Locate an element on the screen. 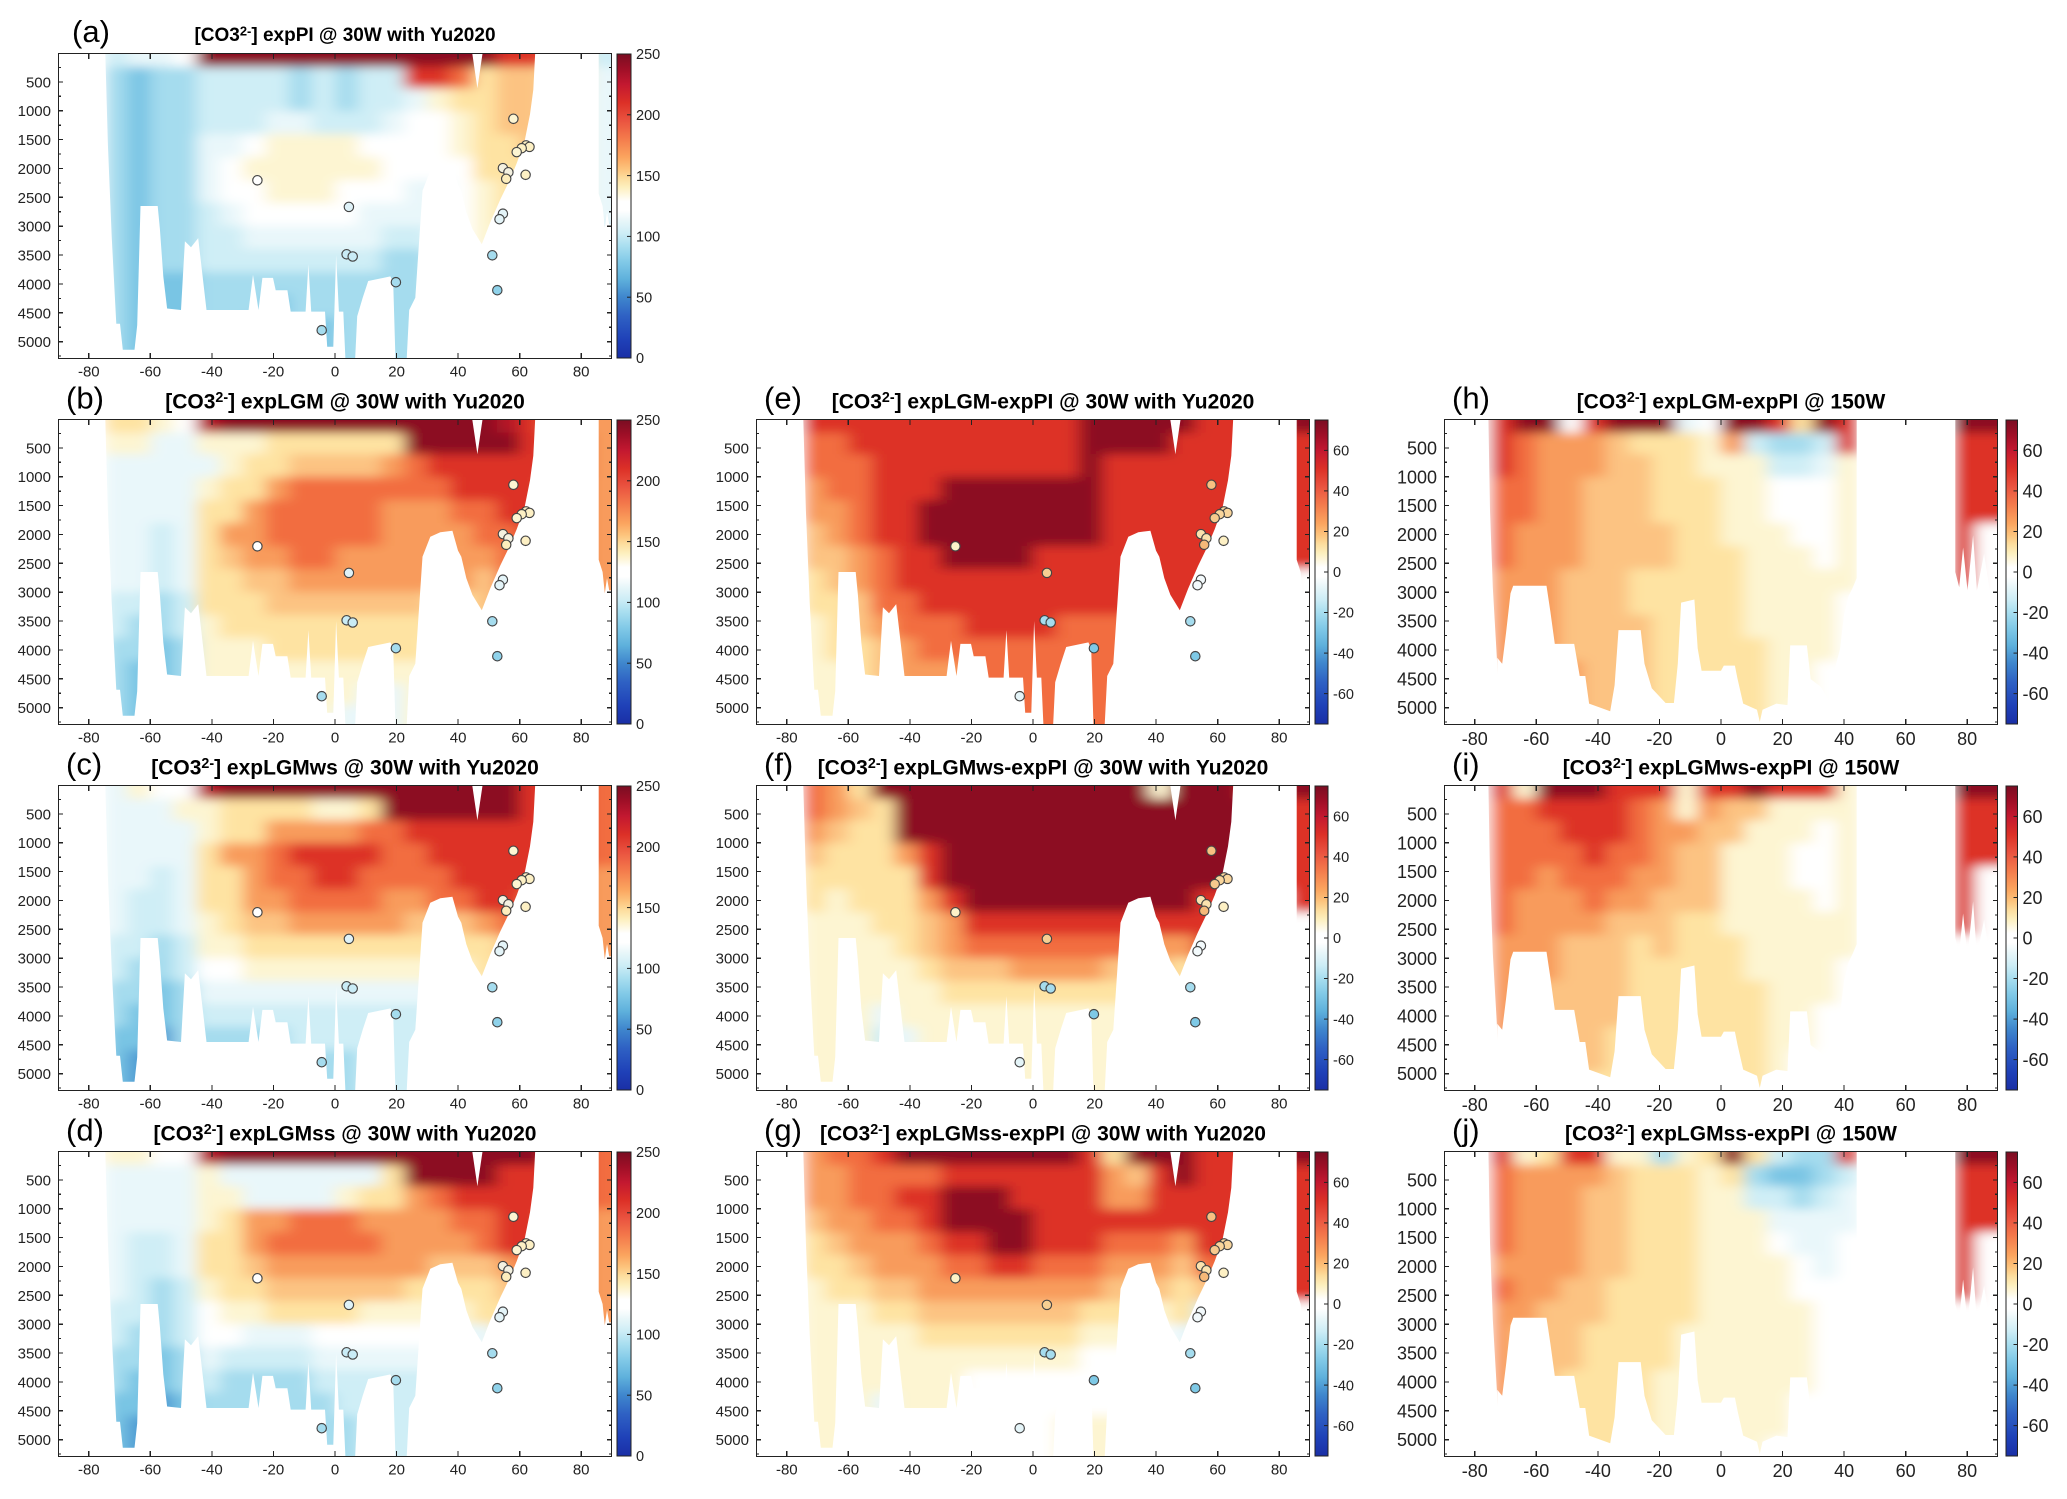 The width and height of the screenshot is (2067, 1499). svg-text: (f) is located at coordinates (778, 764).